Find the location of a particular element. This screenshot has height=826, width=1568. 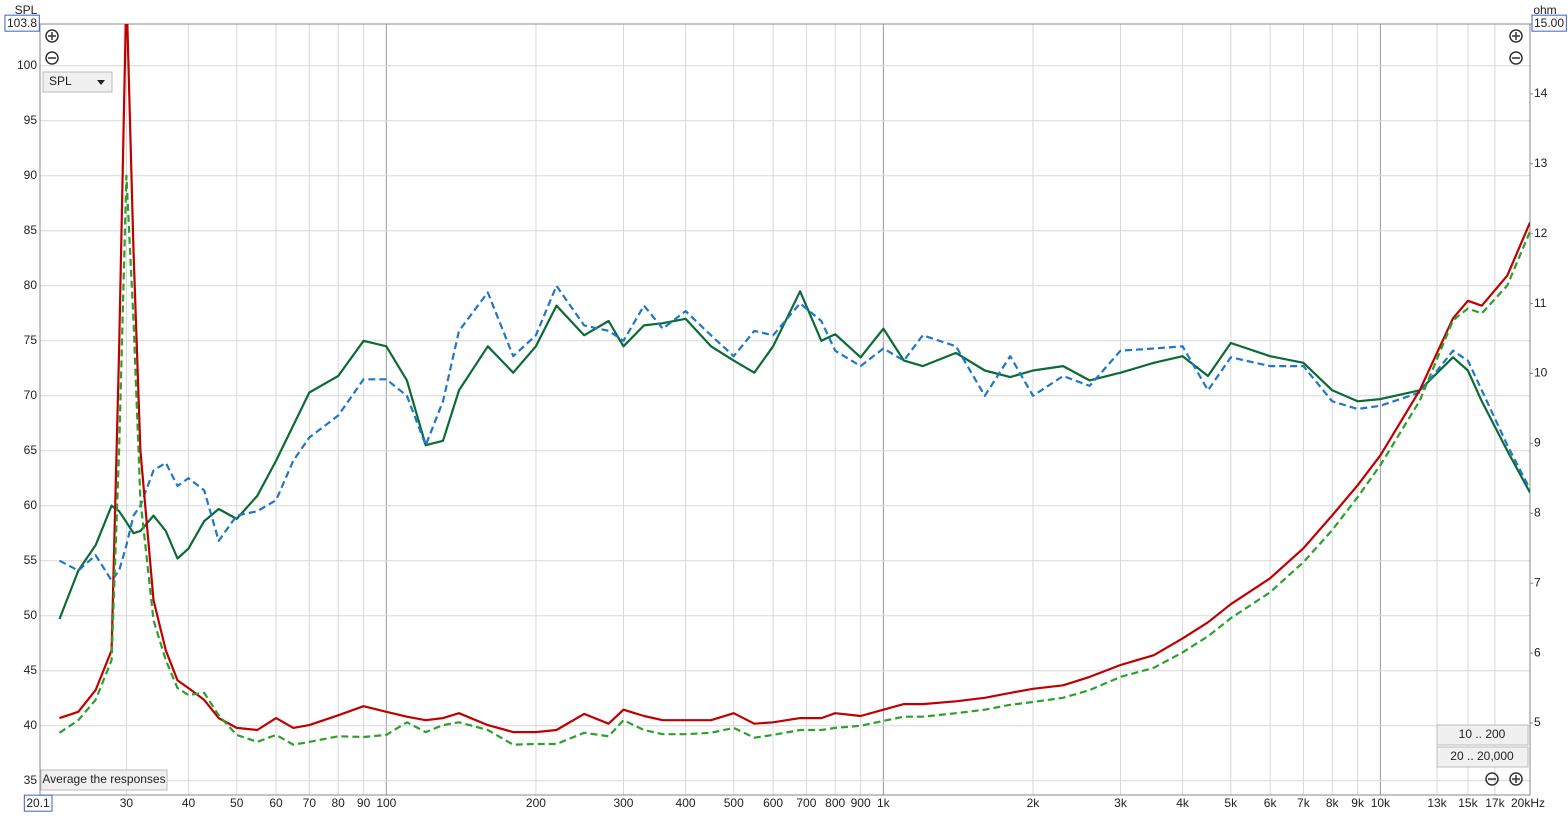

x-tick-label: 2k is located at coordinates (1034, 803).